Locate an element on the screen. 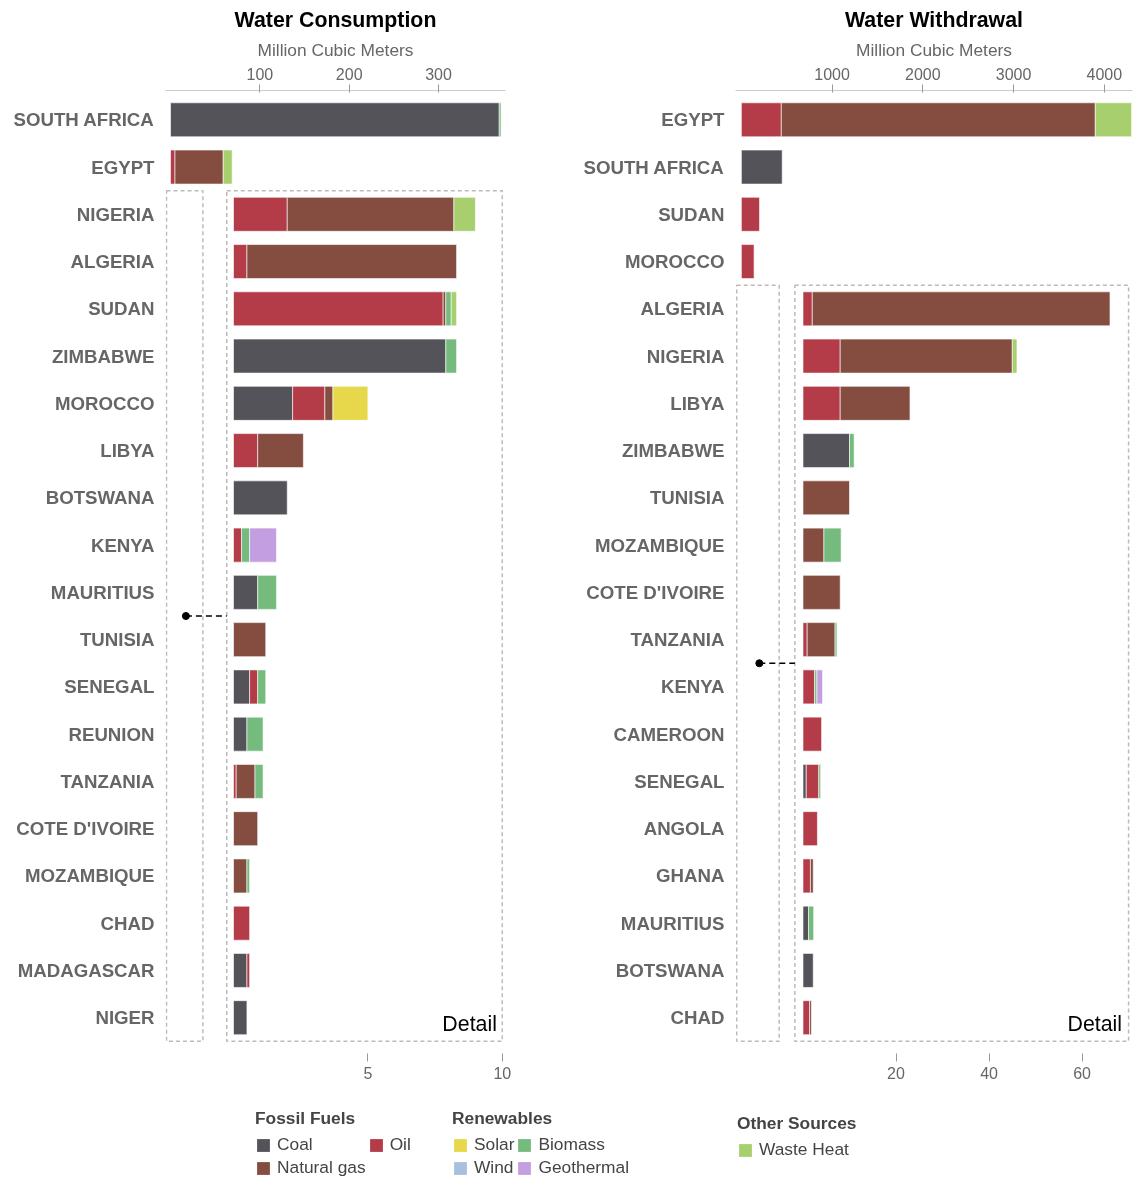 Image resolution: width=1134 pixels, height=1186 pixels. x2-tick-label: 10 is located at coordinates (502, 1073).